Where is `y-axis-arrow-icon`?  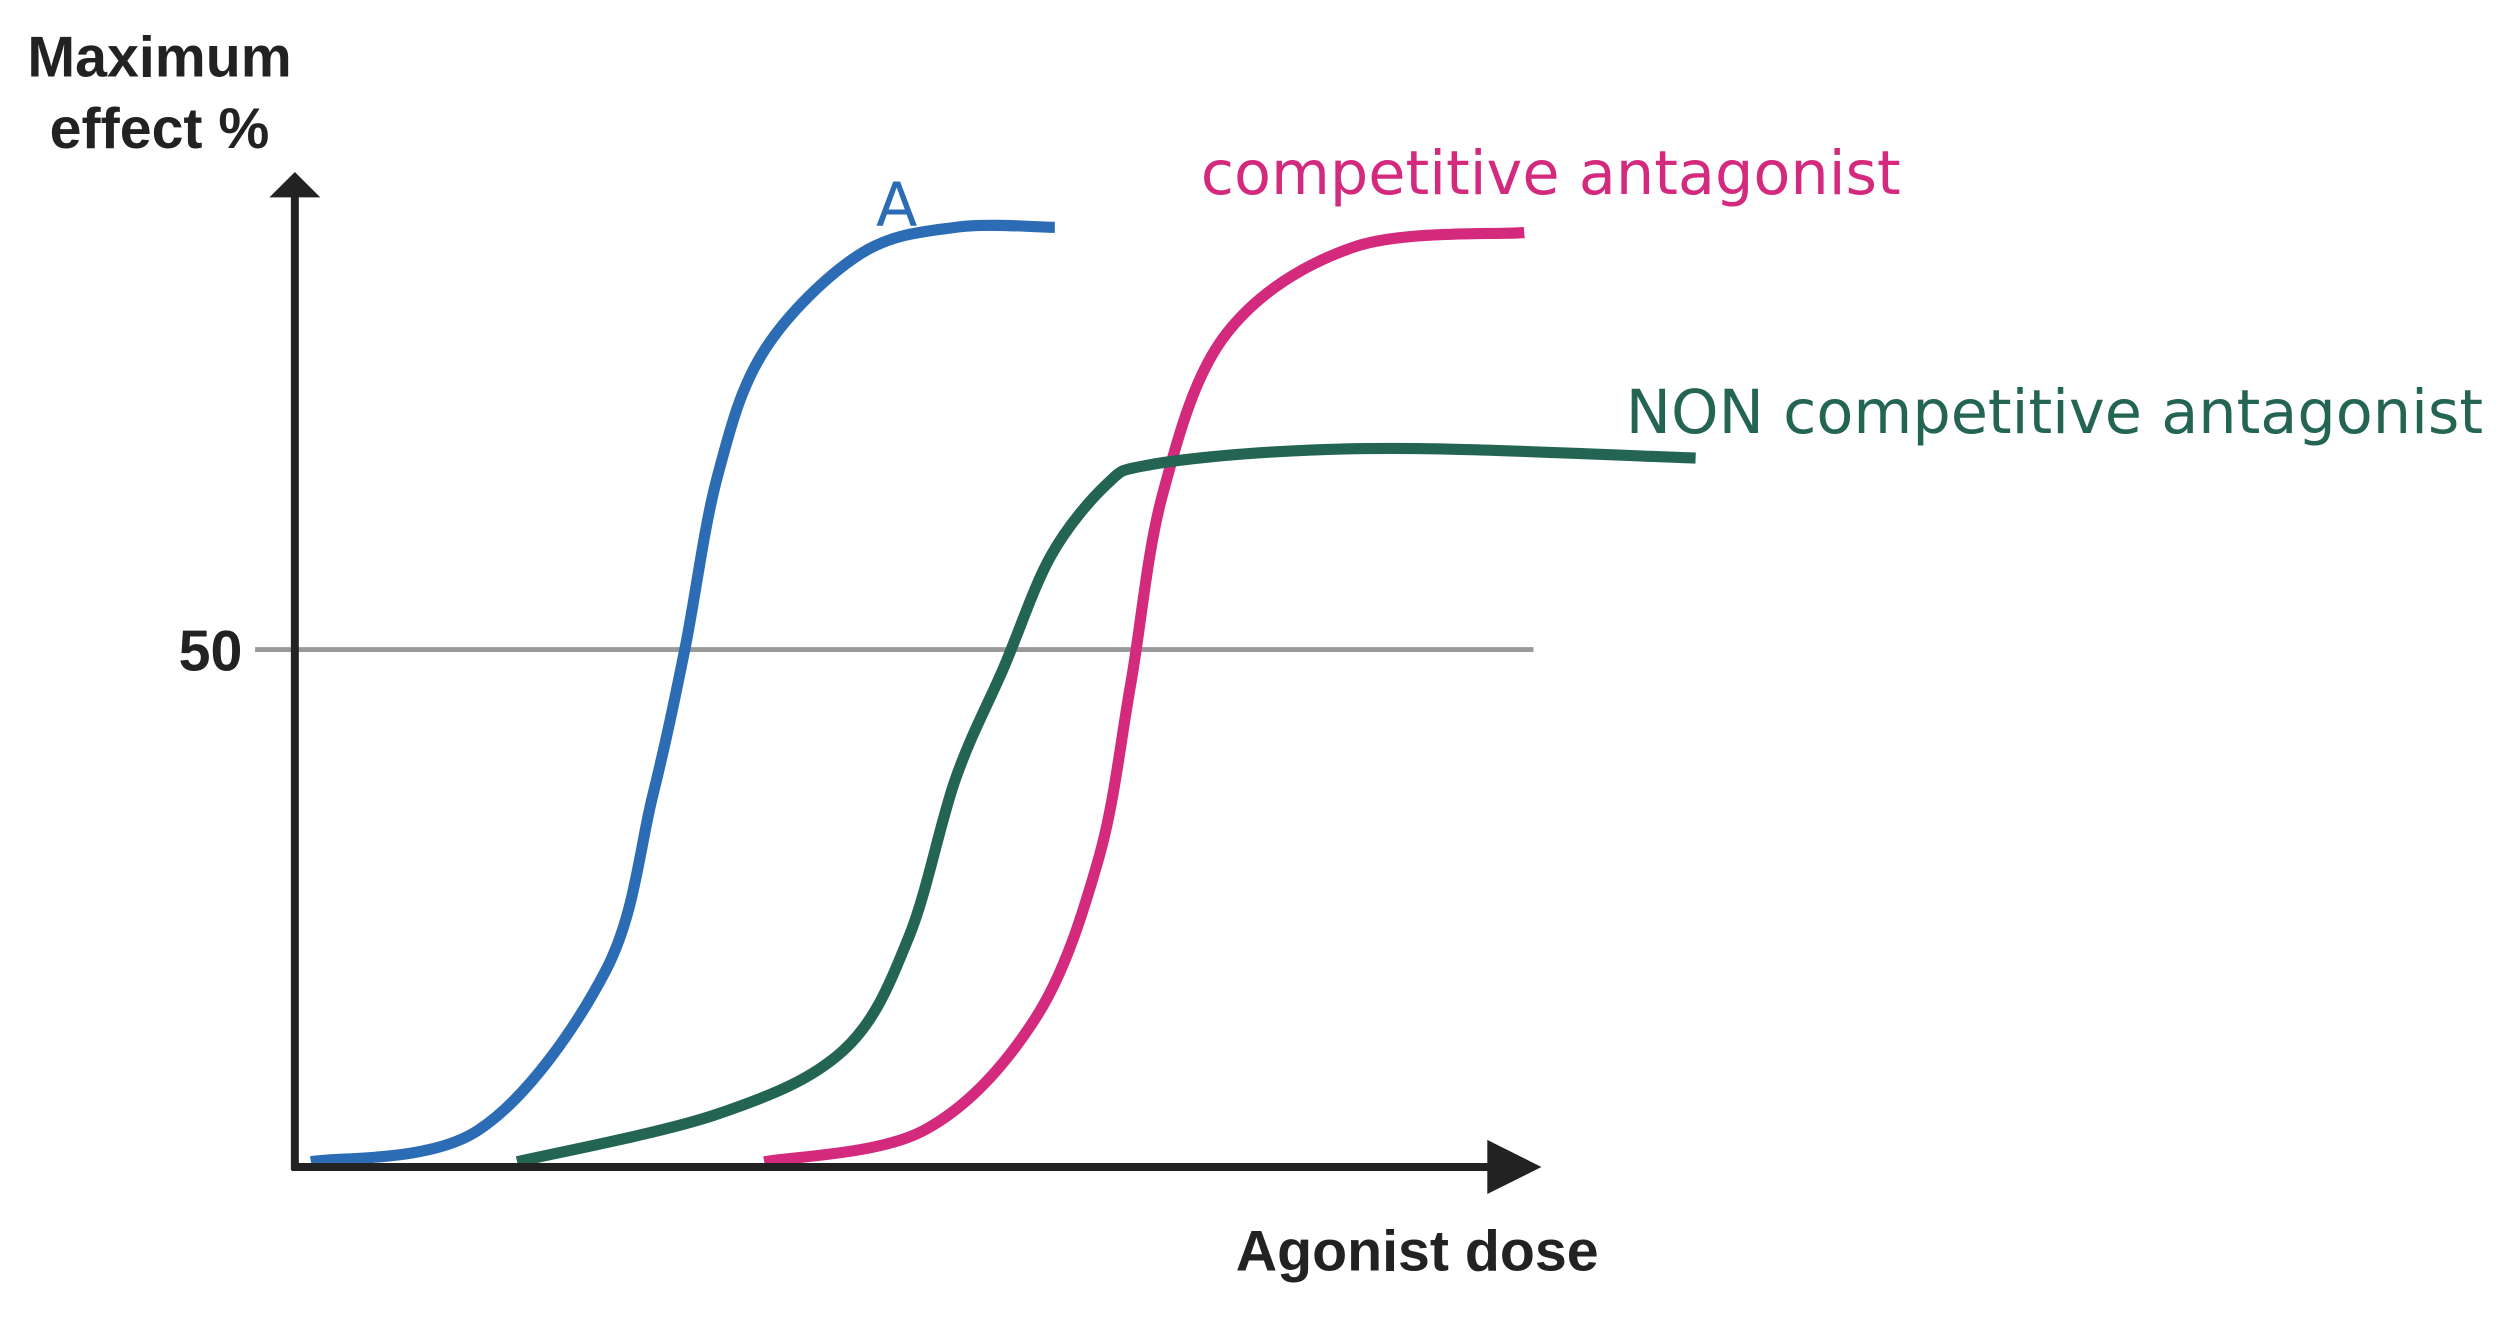
y-axis-arrow-icon is located at coordinates (295, 184).